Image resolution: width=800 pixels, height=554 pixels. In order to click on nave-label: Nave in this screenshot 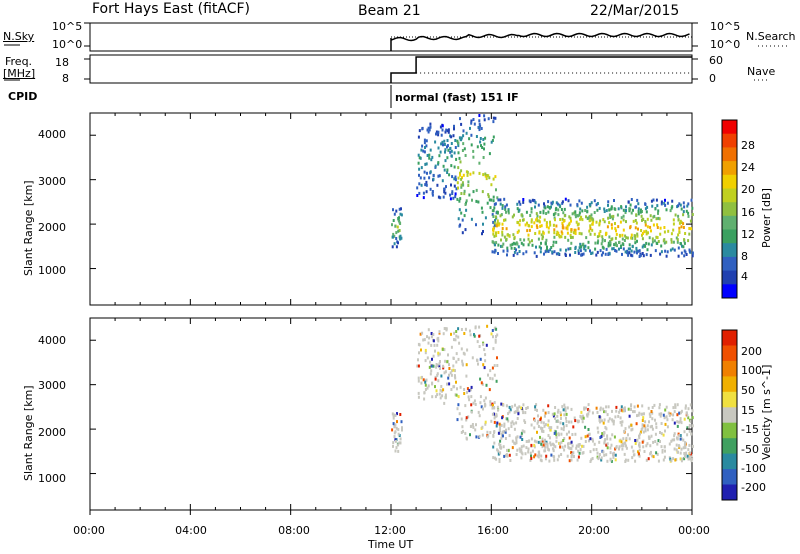, I will do `click(761, 71)`.